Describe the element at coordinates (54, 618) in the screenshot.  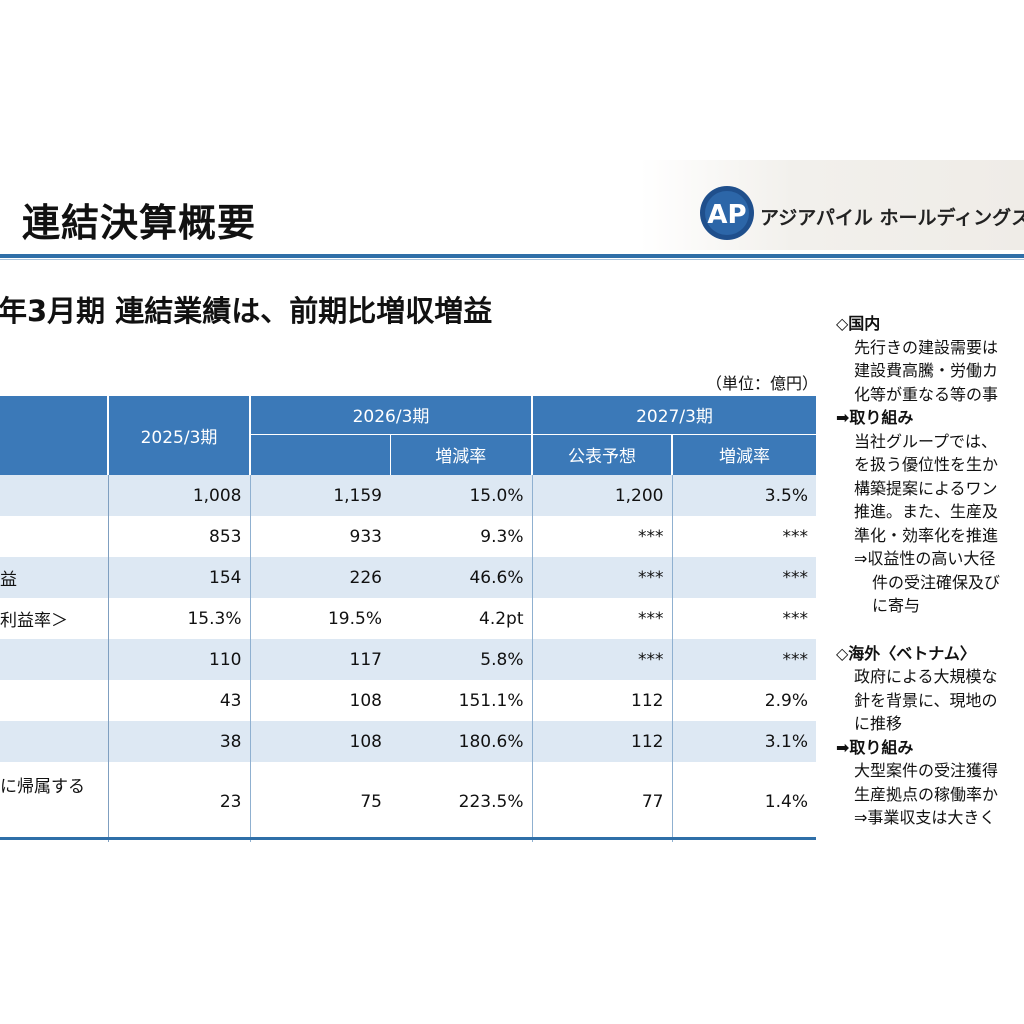
I see `row-label: 利益率＞` at that location.